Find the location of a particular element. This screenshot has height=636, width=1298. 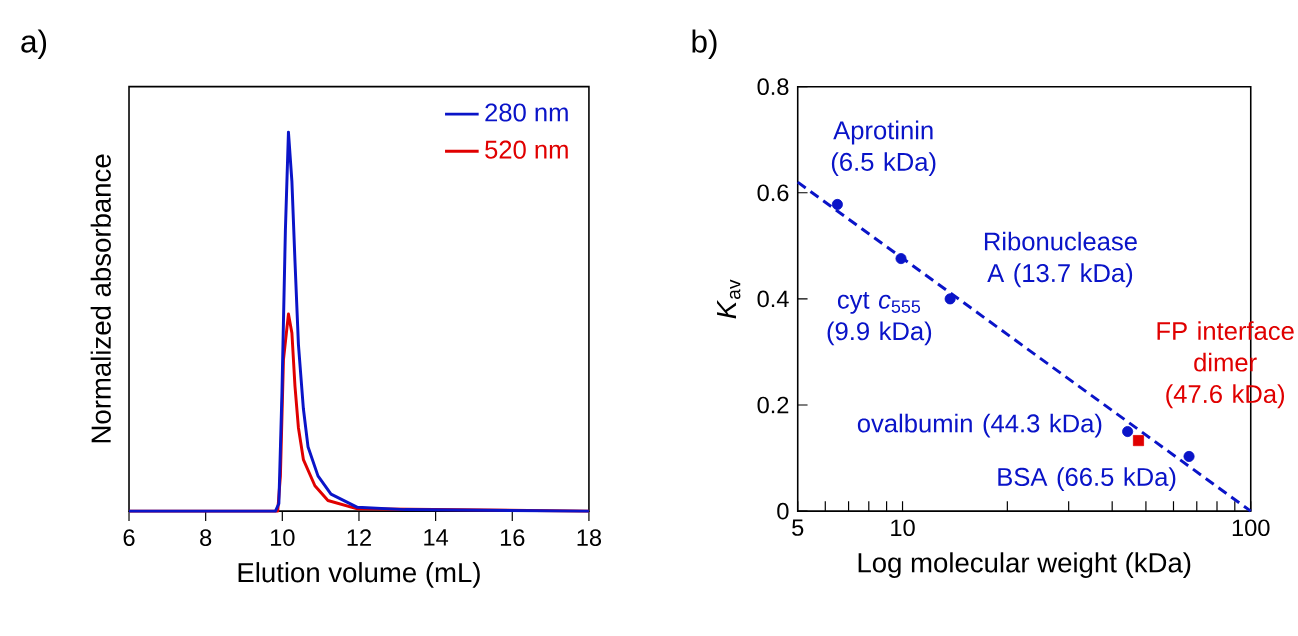

annotation: Ribonuclease A (13.7 kDa) is located at coordinates (1060, 259).